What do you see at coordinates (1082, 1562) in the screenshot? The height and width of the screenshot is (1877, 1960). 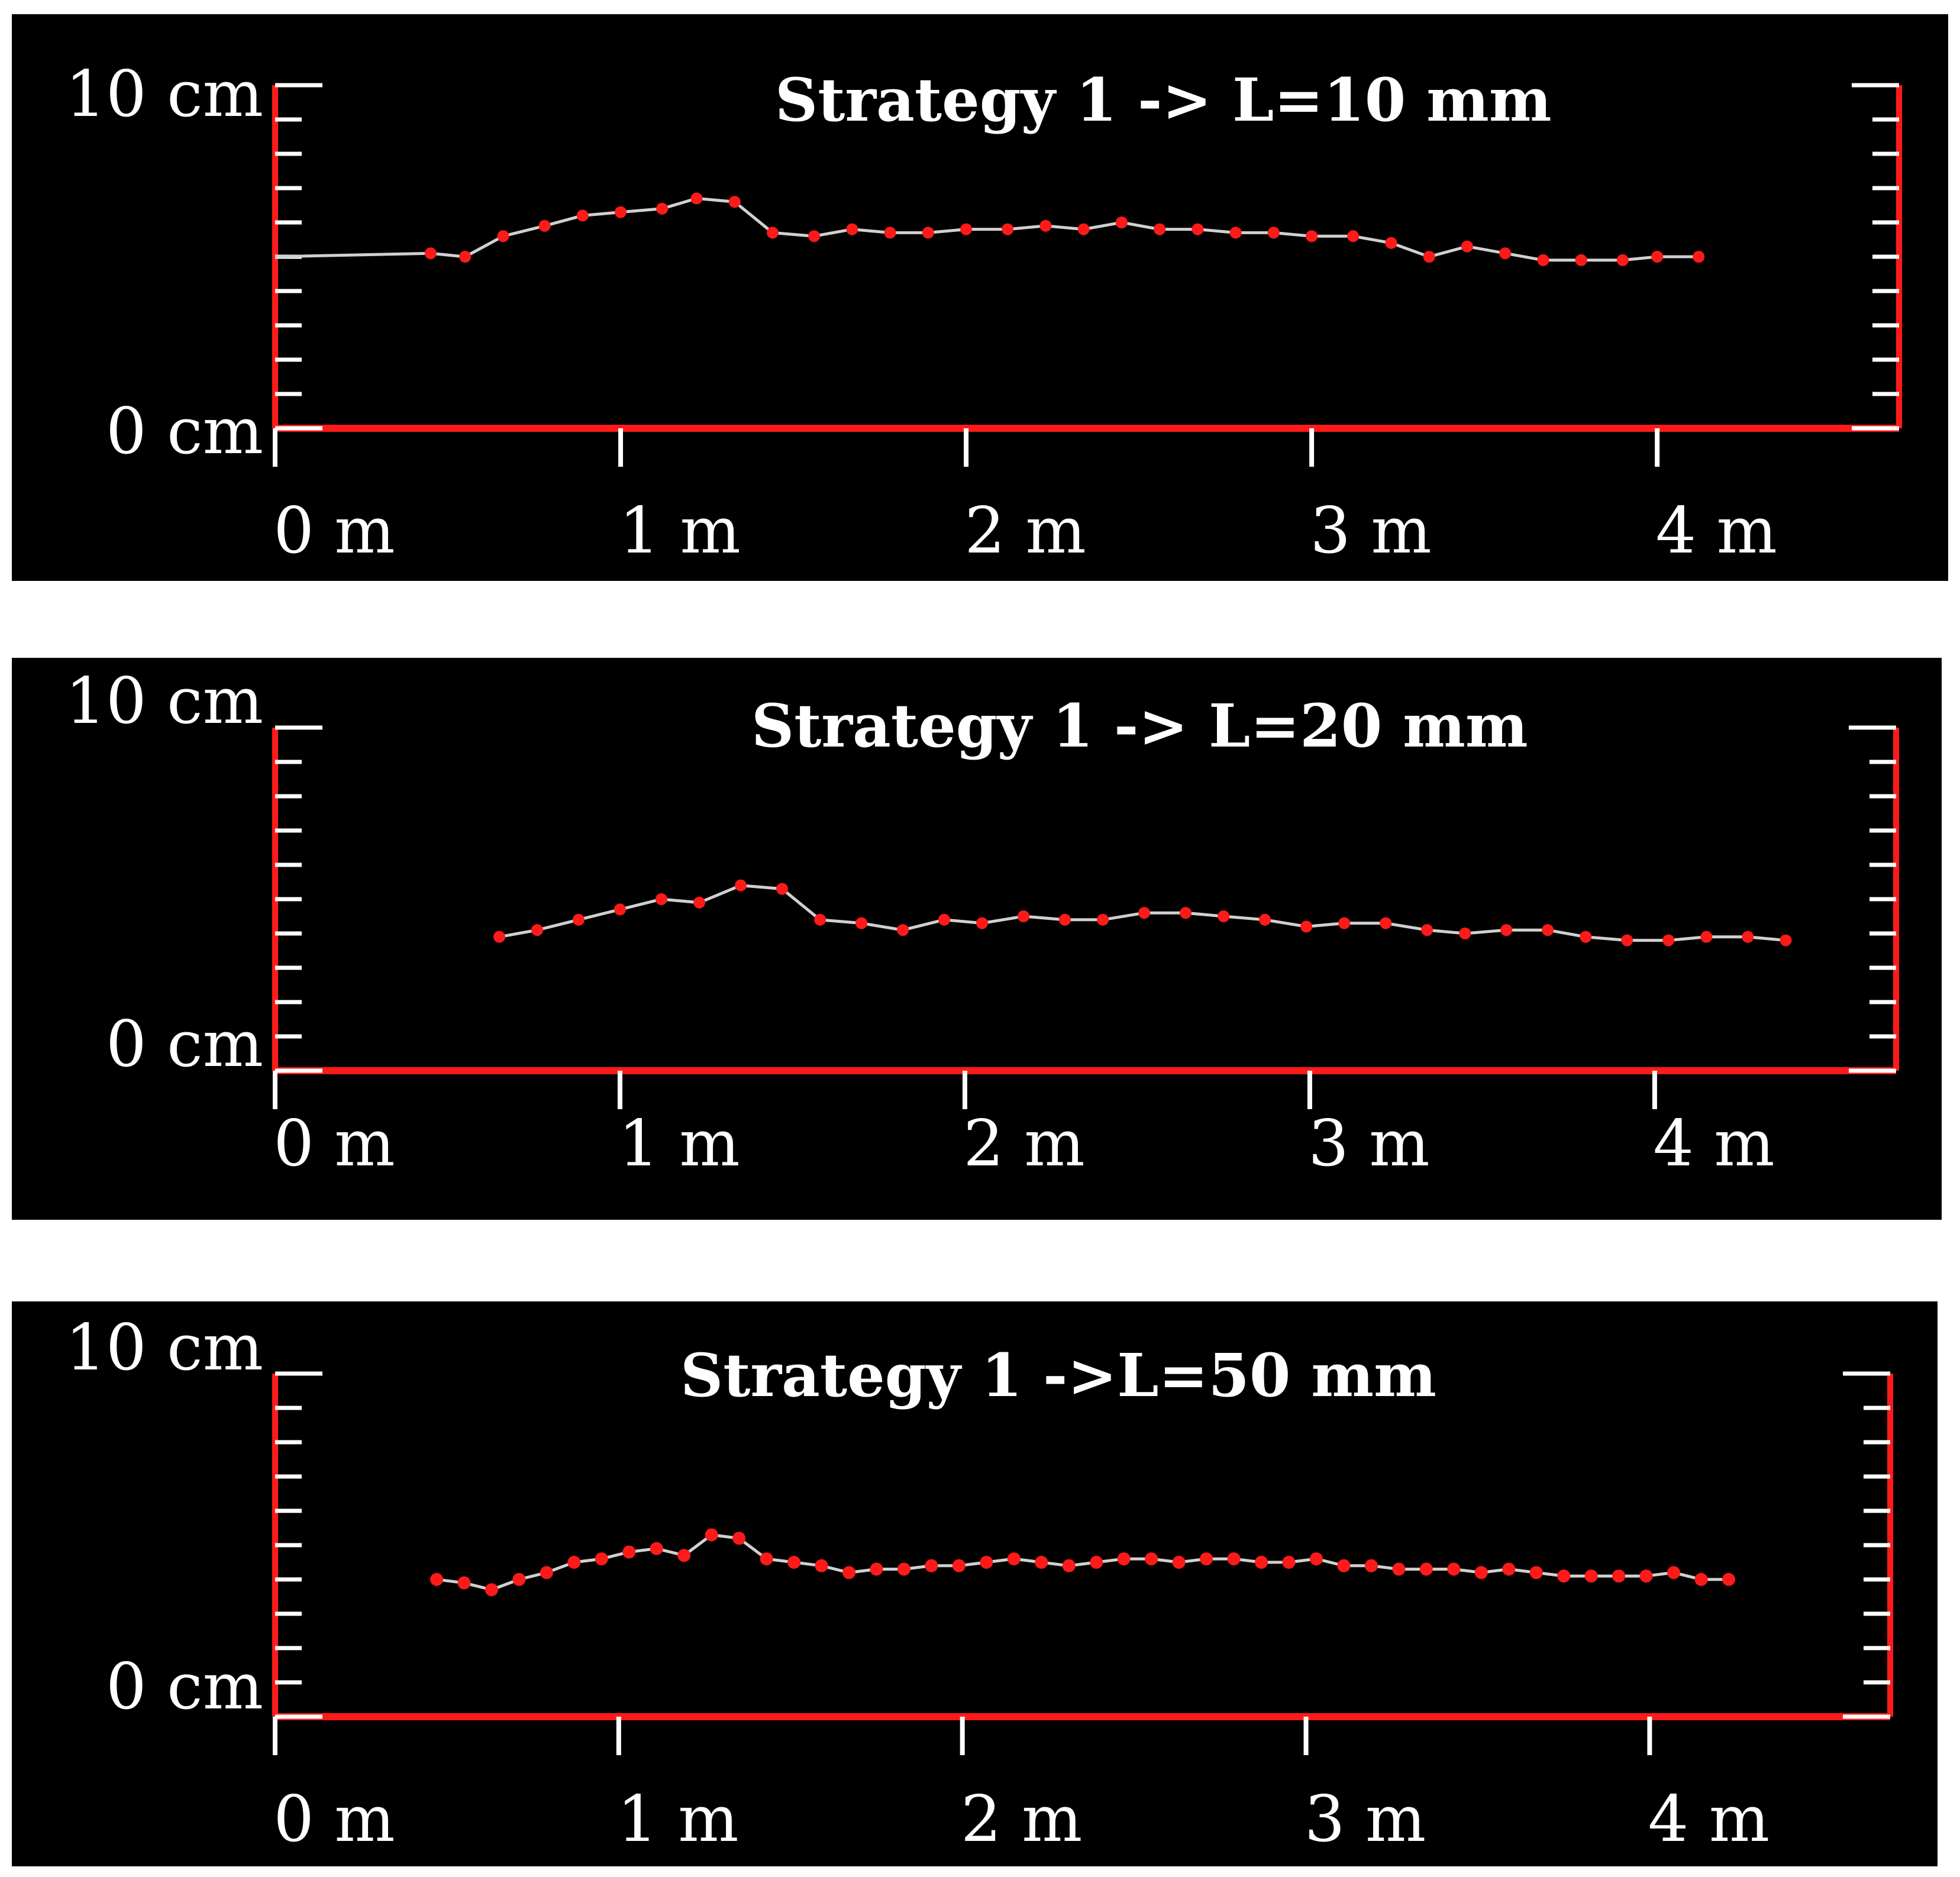 I see `series-line` at bounding box center [1082, 1562].